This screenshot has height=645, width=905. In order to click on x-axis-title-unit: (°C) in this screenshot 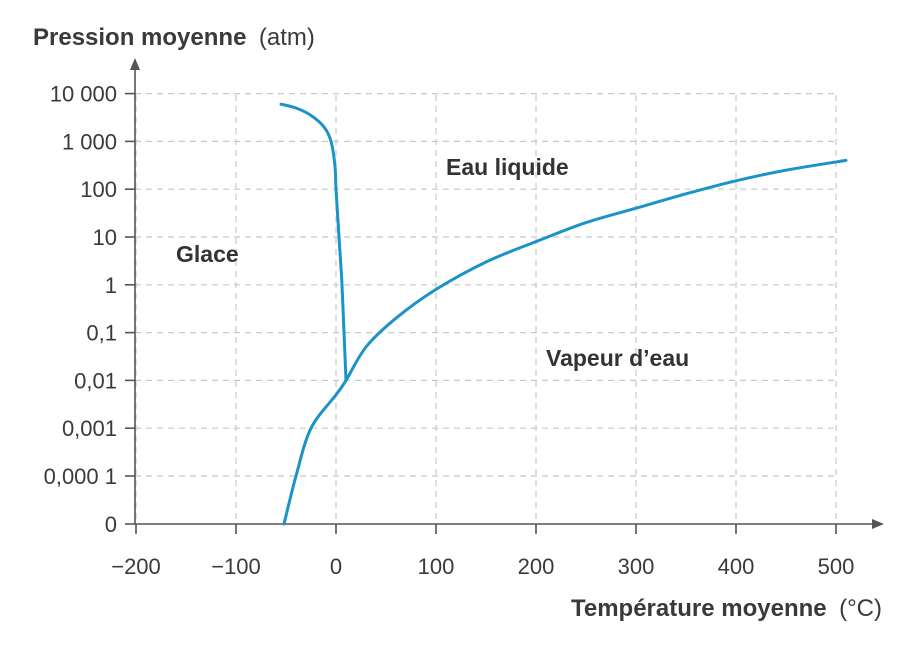, I will do `click(860, 608)`.